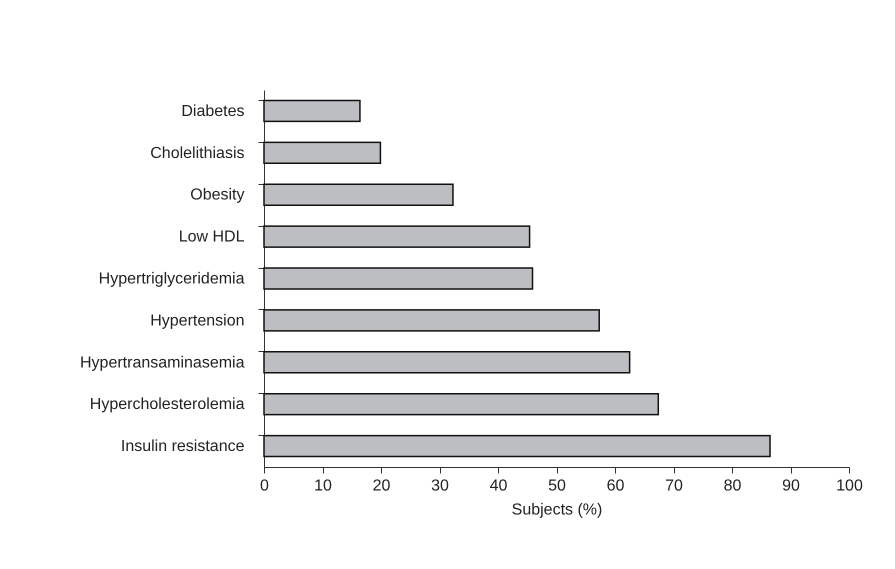 This screenshot has width=895, height=569. What do you see at coordinates (182, 447) in the screenshot?
I see `y-tick-label: Insulin resistance` at bounding box center [182, 447].